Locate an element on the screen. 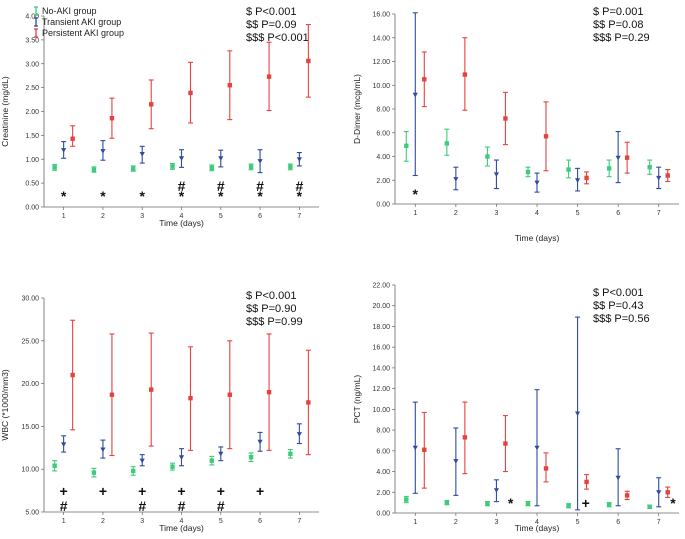  y-tick-label: 5.00 is located at coordinates (32, 513).